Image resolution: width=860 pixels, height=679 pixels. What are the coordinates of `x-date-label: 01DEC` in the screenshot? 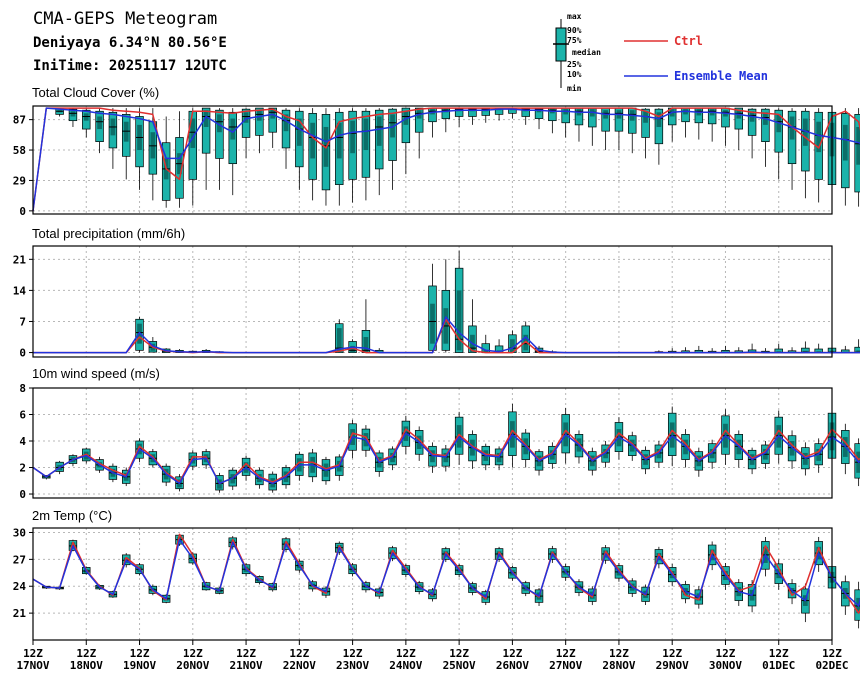 It's located at (778, 665).